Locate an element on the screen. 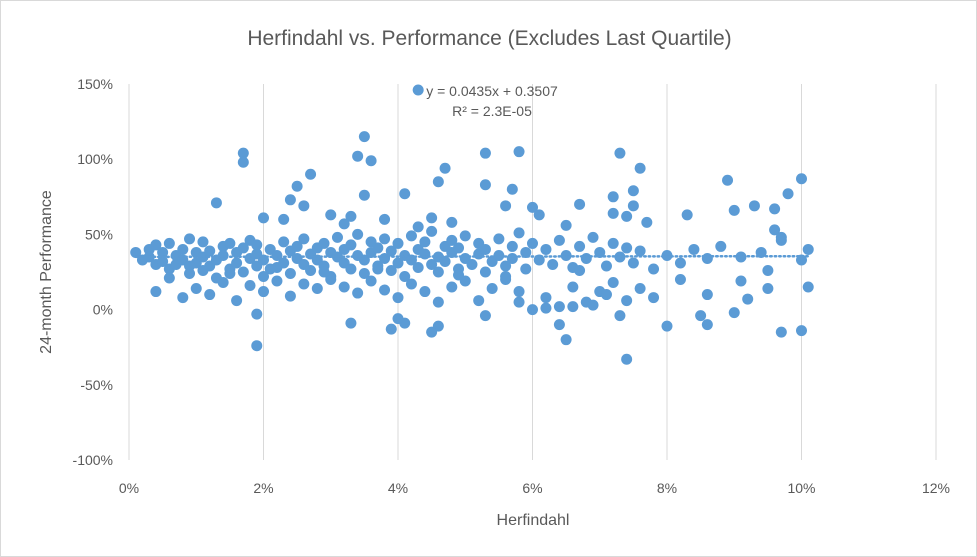  x-tick-label: 0% is located at coordinates (129, 488).